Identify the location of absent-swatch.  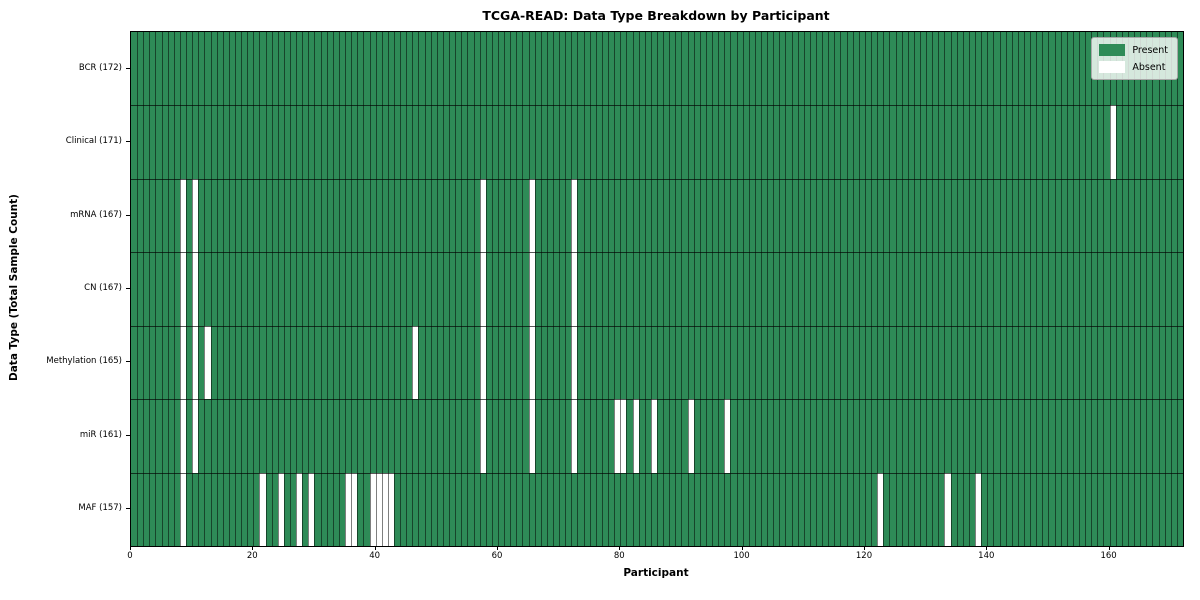
(1112, 67).